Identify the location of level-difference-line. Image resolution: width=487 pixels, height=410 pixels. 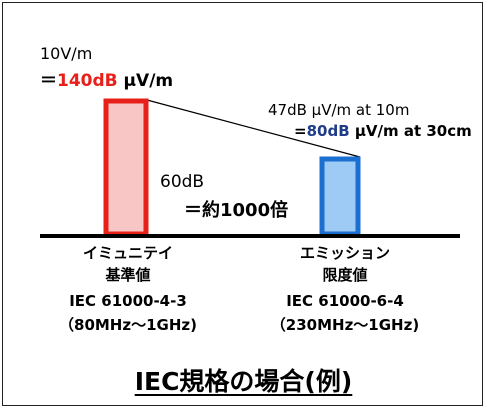
(253, 128).